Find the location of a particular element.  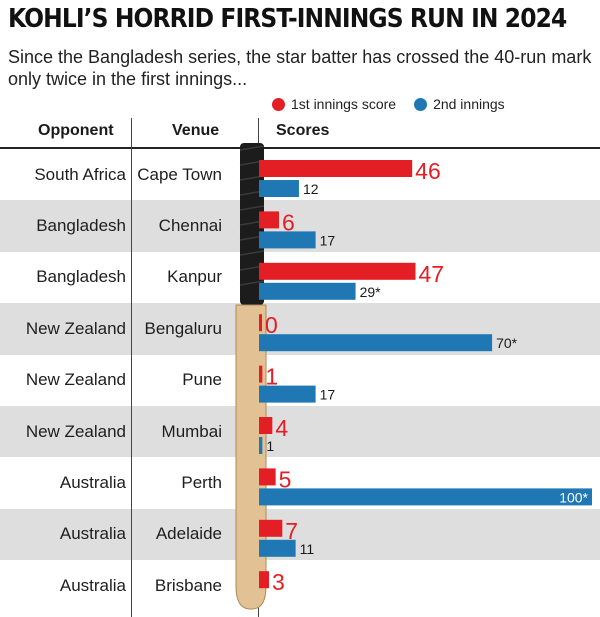

label-first-innings: 4 is located at coordinates (281, 428).